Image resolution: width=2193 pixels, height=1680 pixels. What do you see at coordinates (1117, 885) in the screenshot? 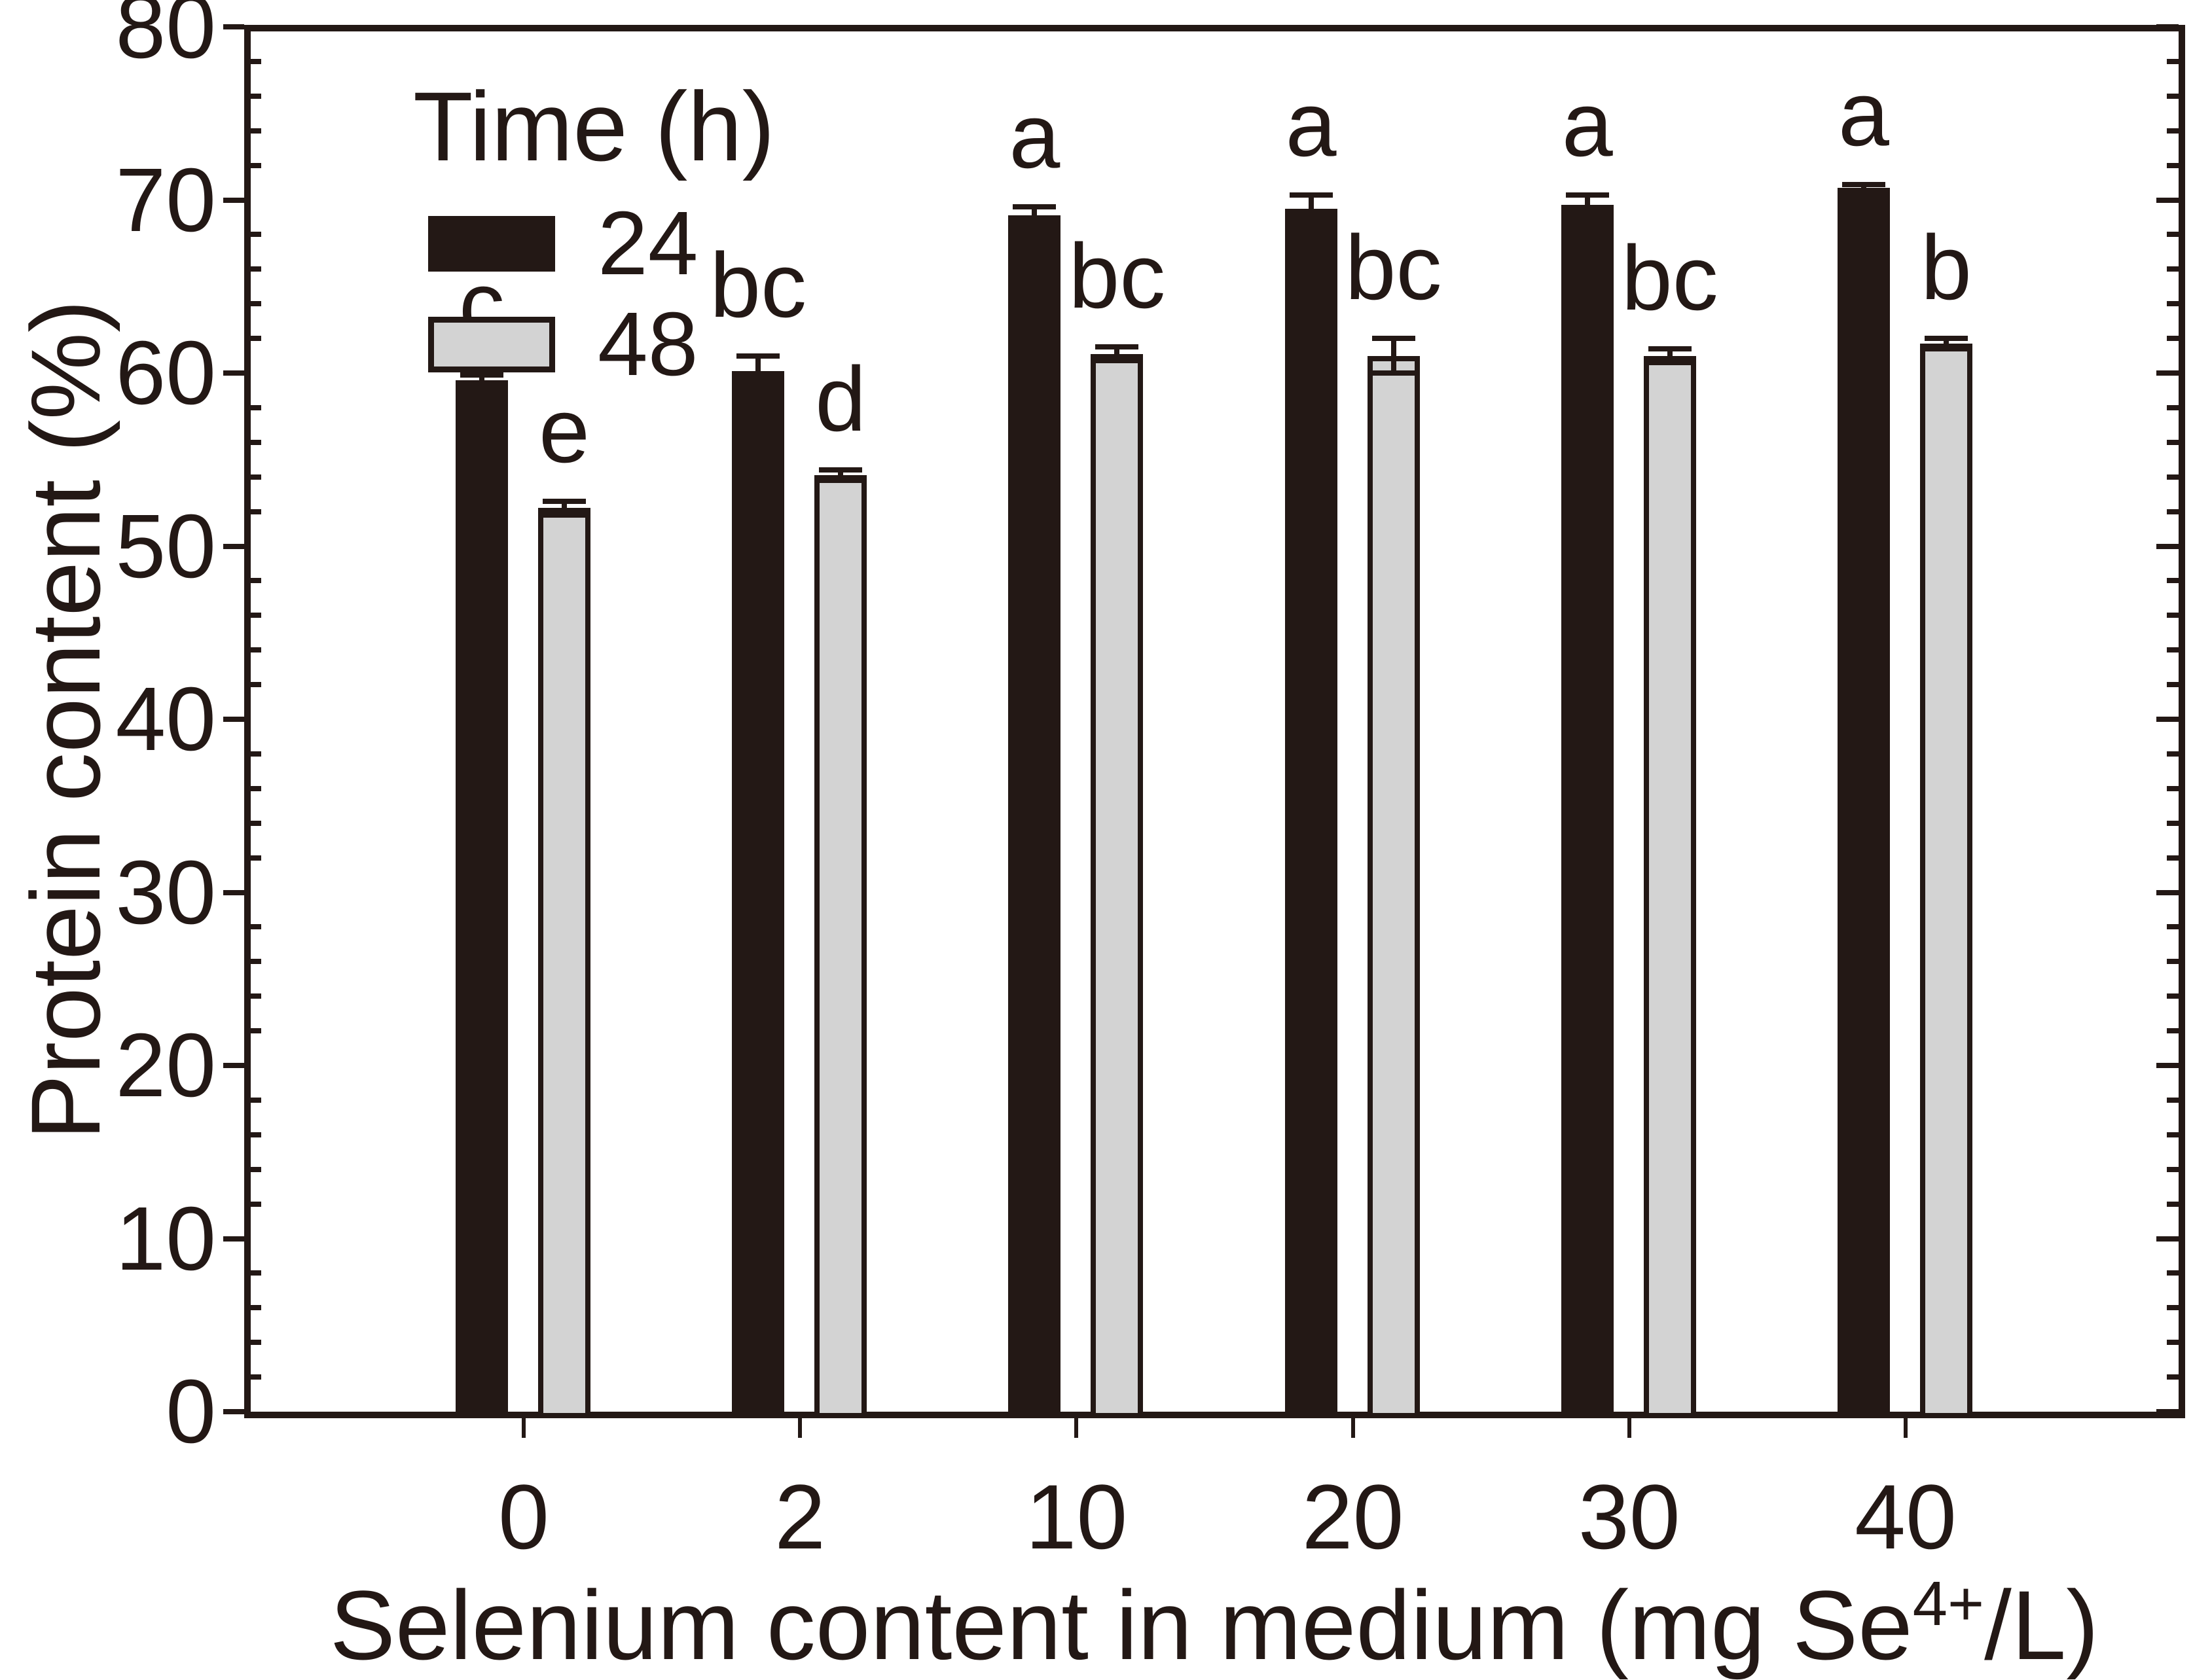
I see `bar-48h-se10` at bounding box center [1117, 885].